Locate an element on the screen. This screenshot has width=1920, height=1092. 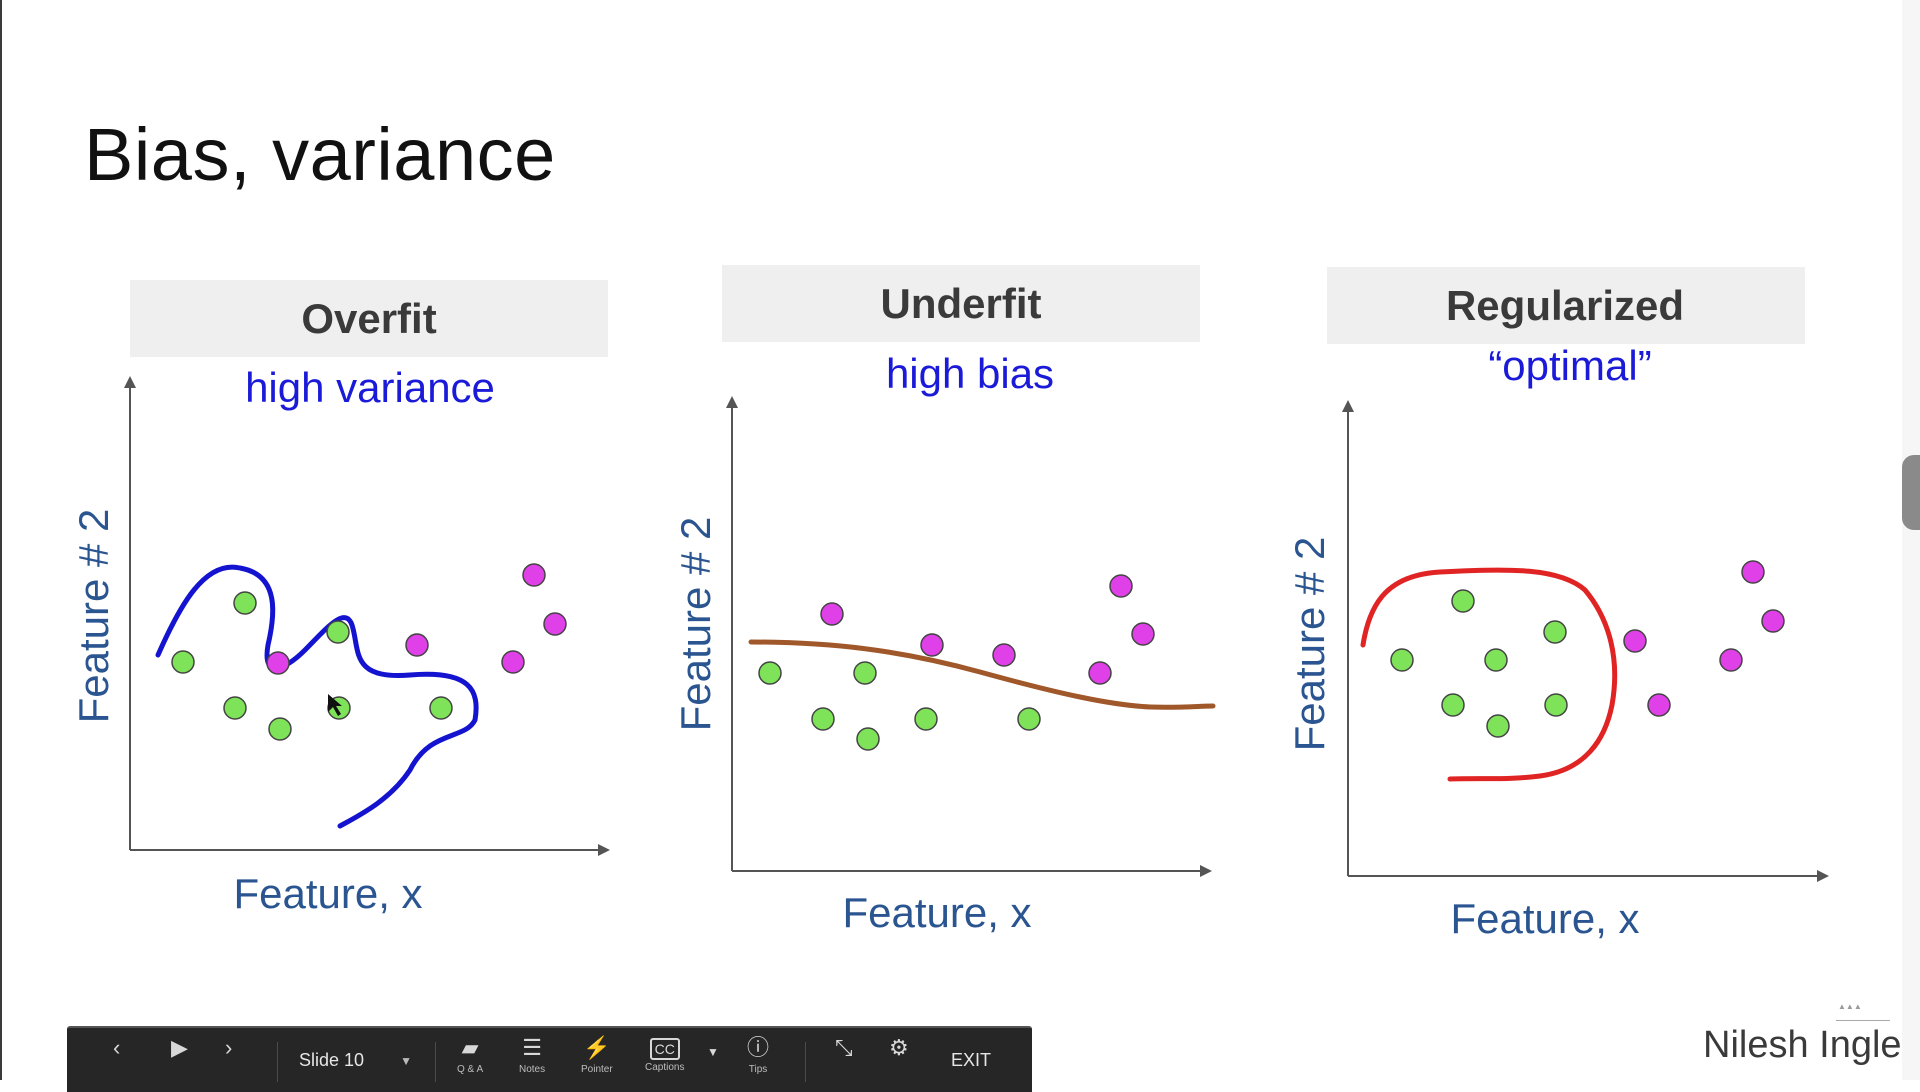
panel-header: Underfit is located at coordinates (961, 303).